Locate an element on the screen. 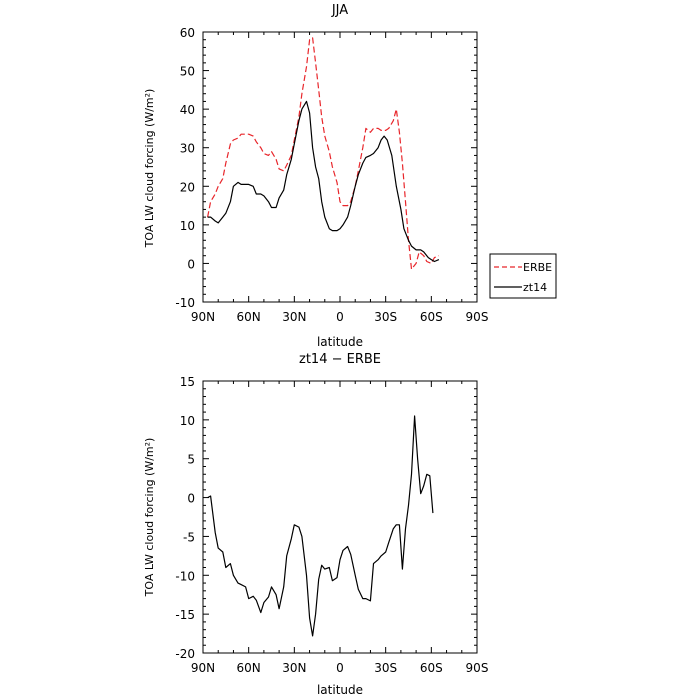 The image size is (700, 700). bottom-y-tick-label: 10 is located at coordinates (187, 421).